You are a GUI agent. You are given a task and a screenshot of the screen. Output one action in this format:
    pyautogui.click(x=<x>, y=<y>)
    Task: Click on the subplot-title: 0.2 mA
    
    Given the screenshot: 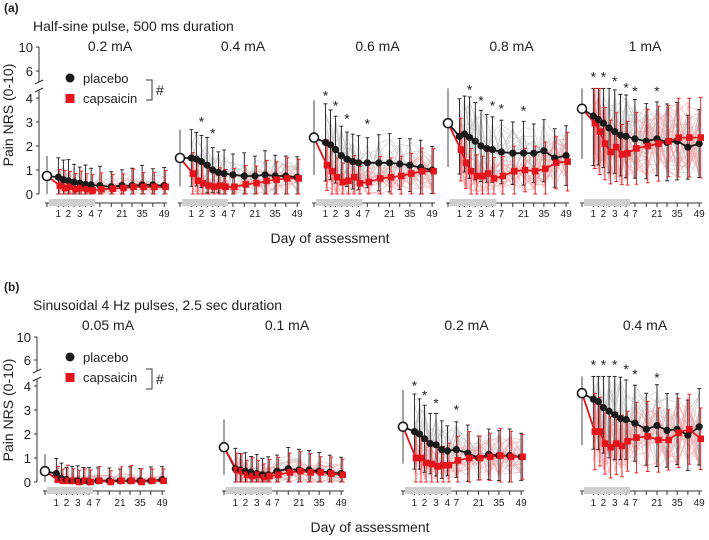 What is the action you would take?
    pyautogui.click(x=466, y=325)
    